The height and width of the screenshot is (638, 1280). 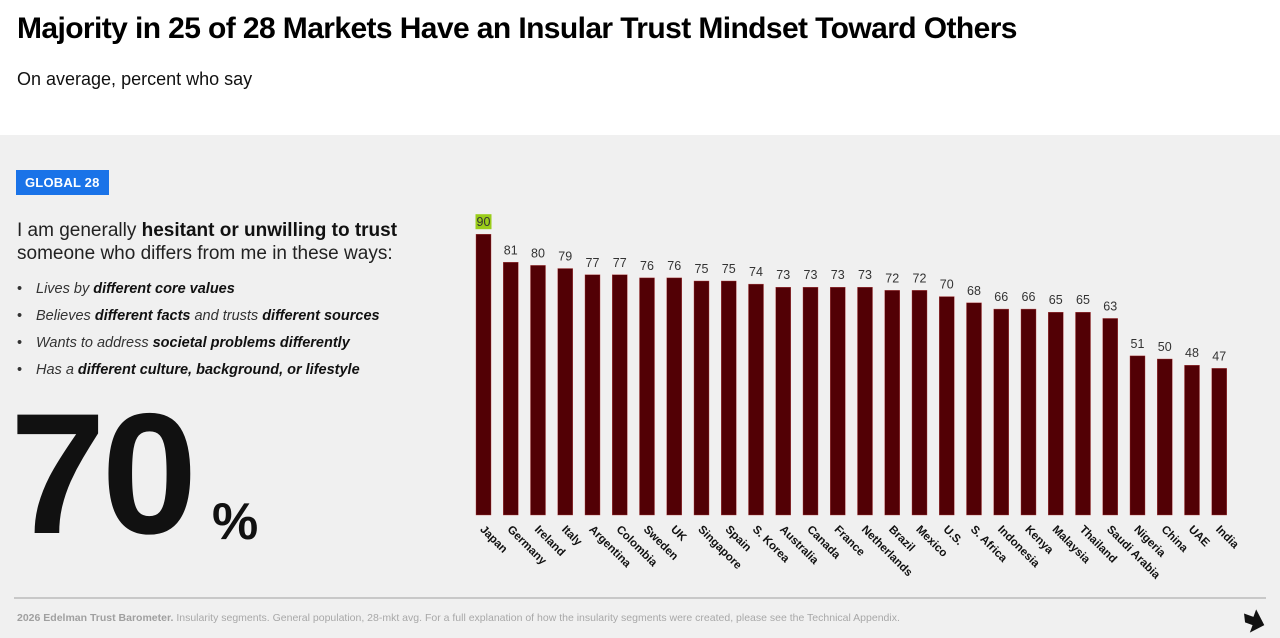 What do you see at coordinates (1227, 538) in the screenshot?
I see `category-label: India` at bounding box center [1227, 538].